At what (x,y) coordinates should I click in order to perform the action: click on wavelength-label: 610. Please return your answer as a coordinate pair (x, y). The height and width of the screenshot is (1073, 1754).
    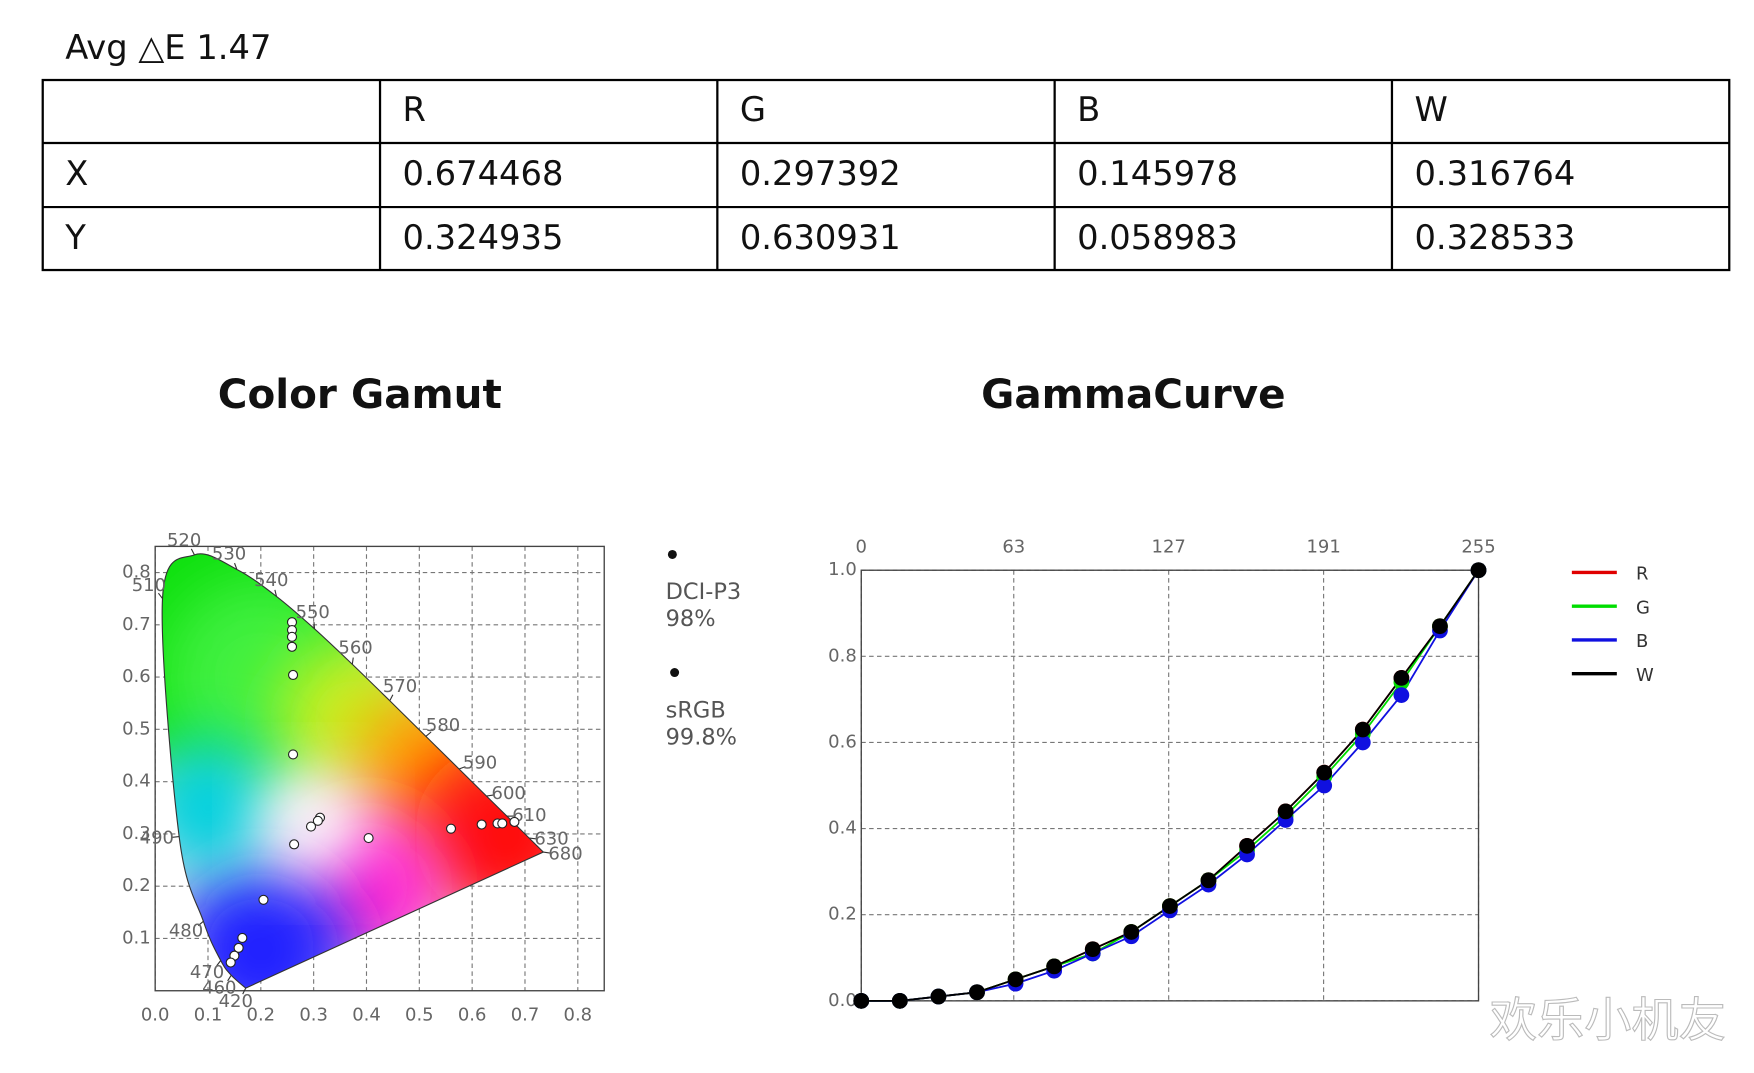
    Looking at the image, I should click on (529, 815).